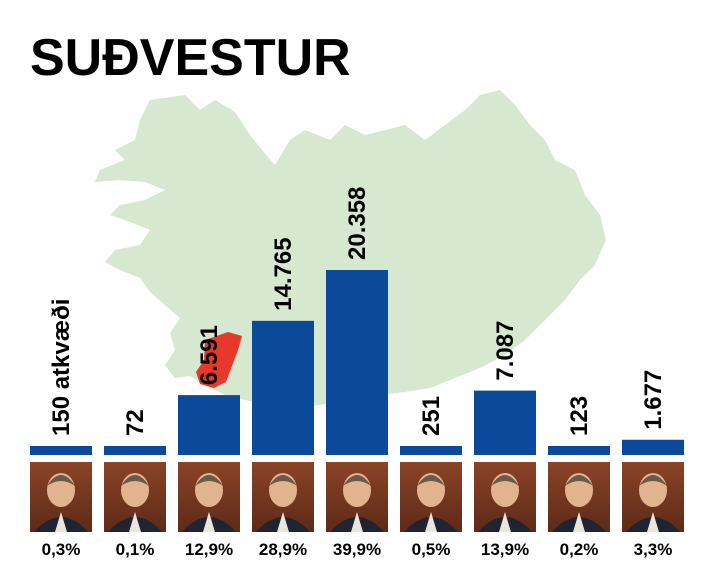 This screenshot has height=570, width=713. What do you see at coordinates (209, 549) in the screenshot?
I see `percent-label: 12,9%` at bounding box center [209, 549].